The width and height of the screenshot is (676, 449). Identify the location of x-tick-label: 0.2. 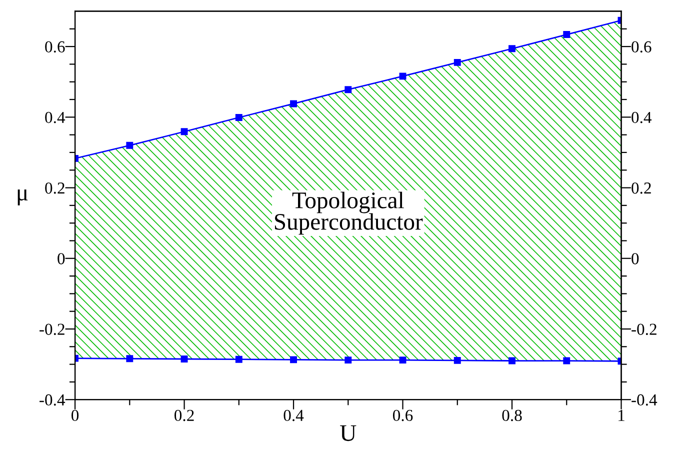
(184, 416).